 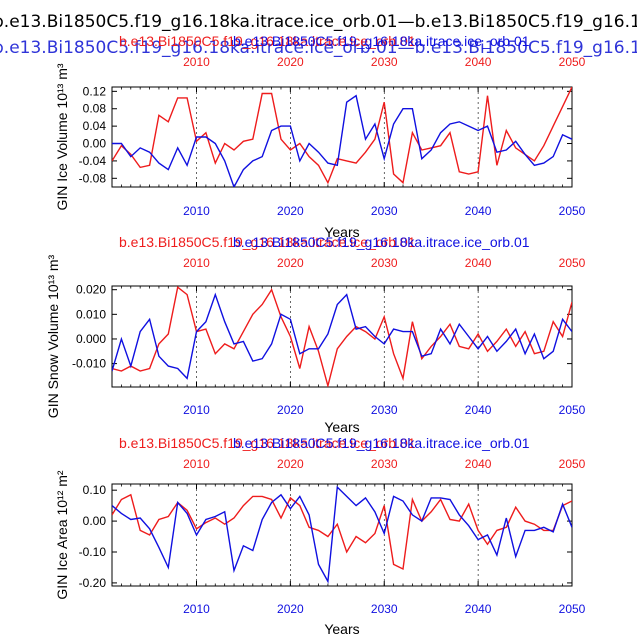 What do you see at coordinates (91, 339) in the screenshot?
I see `y-tick-label: 0.000` at bounding box center [91, 339].